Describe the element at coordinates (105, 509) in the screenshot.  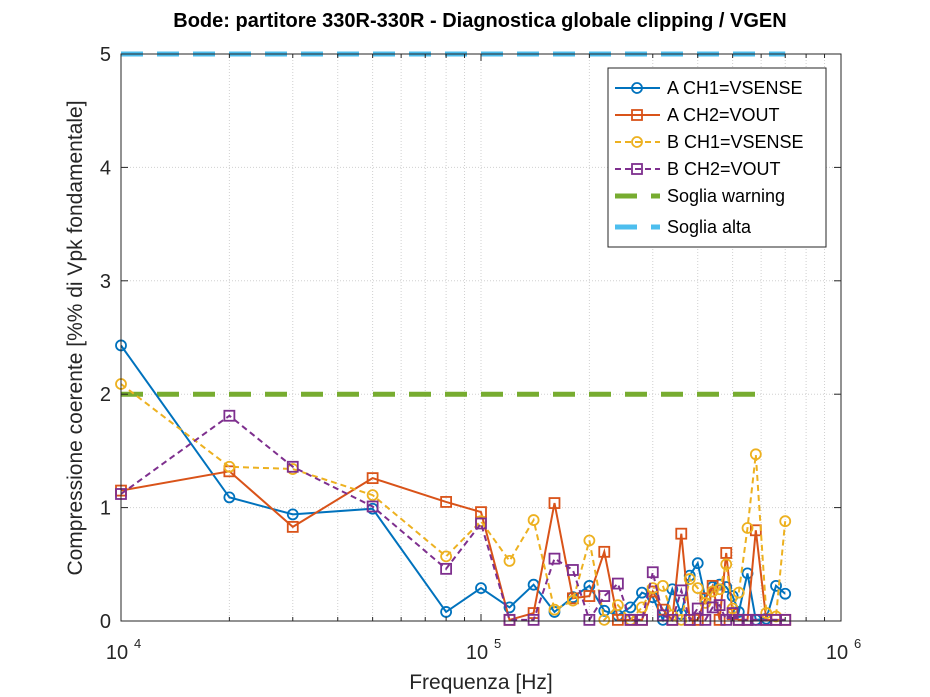
I see `y-tick-label: 1` at that location.